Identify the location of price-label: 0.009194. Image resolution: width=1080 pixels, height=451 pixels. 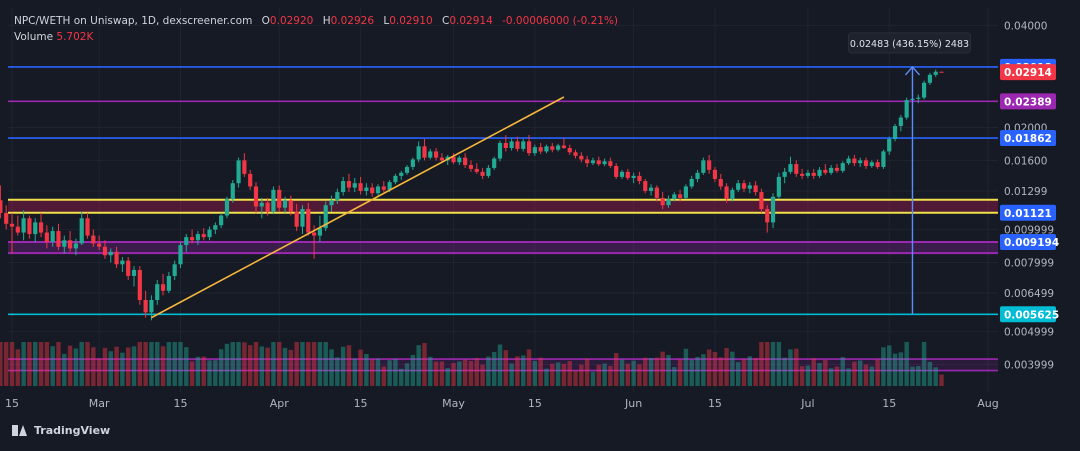
(1031, 243).